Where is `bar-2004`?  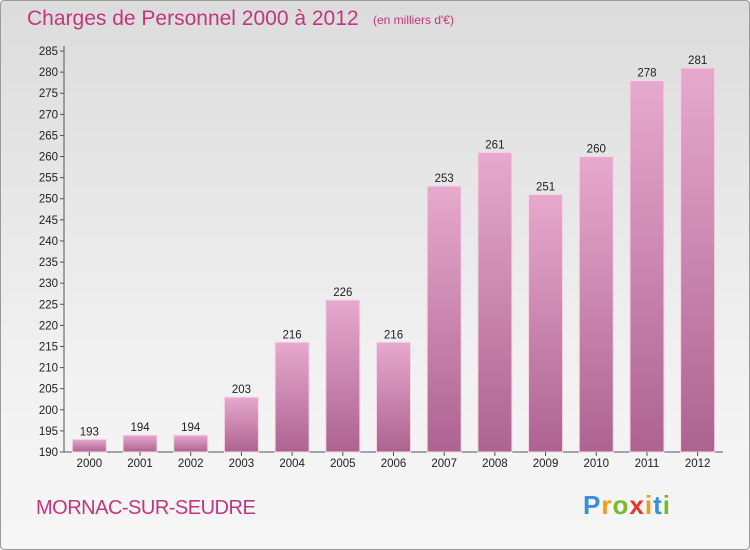 bar-2004 is located at coordinates (292, 397).